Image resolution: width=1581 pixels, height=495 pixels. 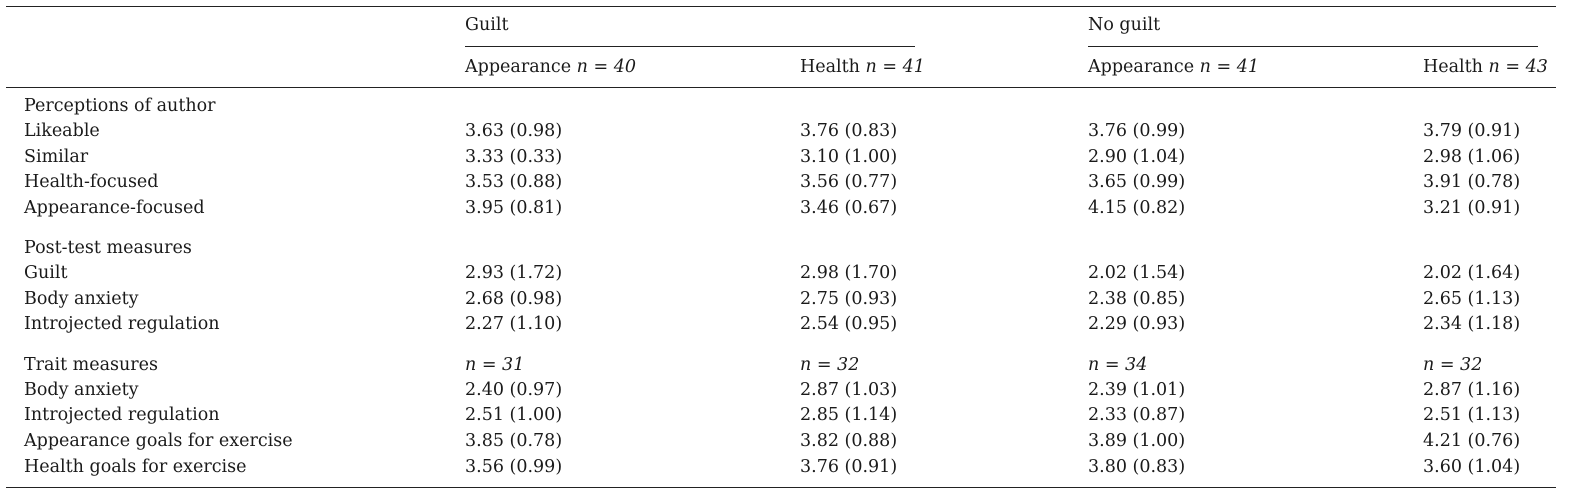 What do you see at coordinates (514, 182) in the screenshot?
I see `table-cell: 3.53 (0.88)` at bounding box center [514, 182].